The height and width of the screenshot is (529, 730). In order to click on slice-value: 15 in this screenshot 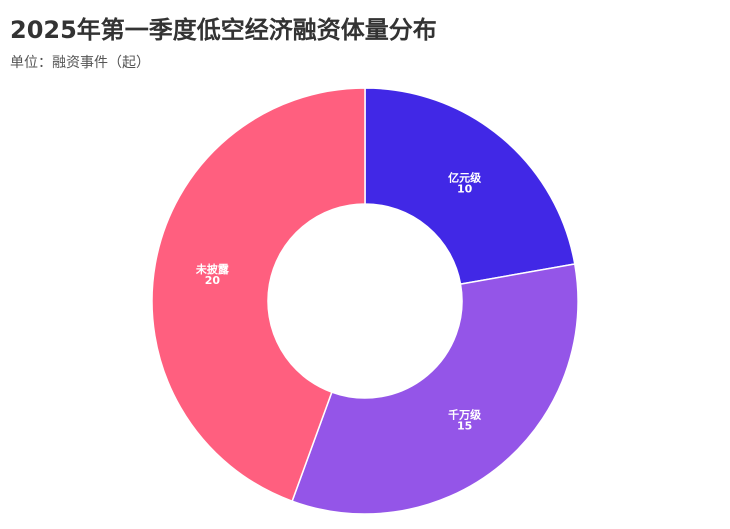, I will do `click(464, 426)`.